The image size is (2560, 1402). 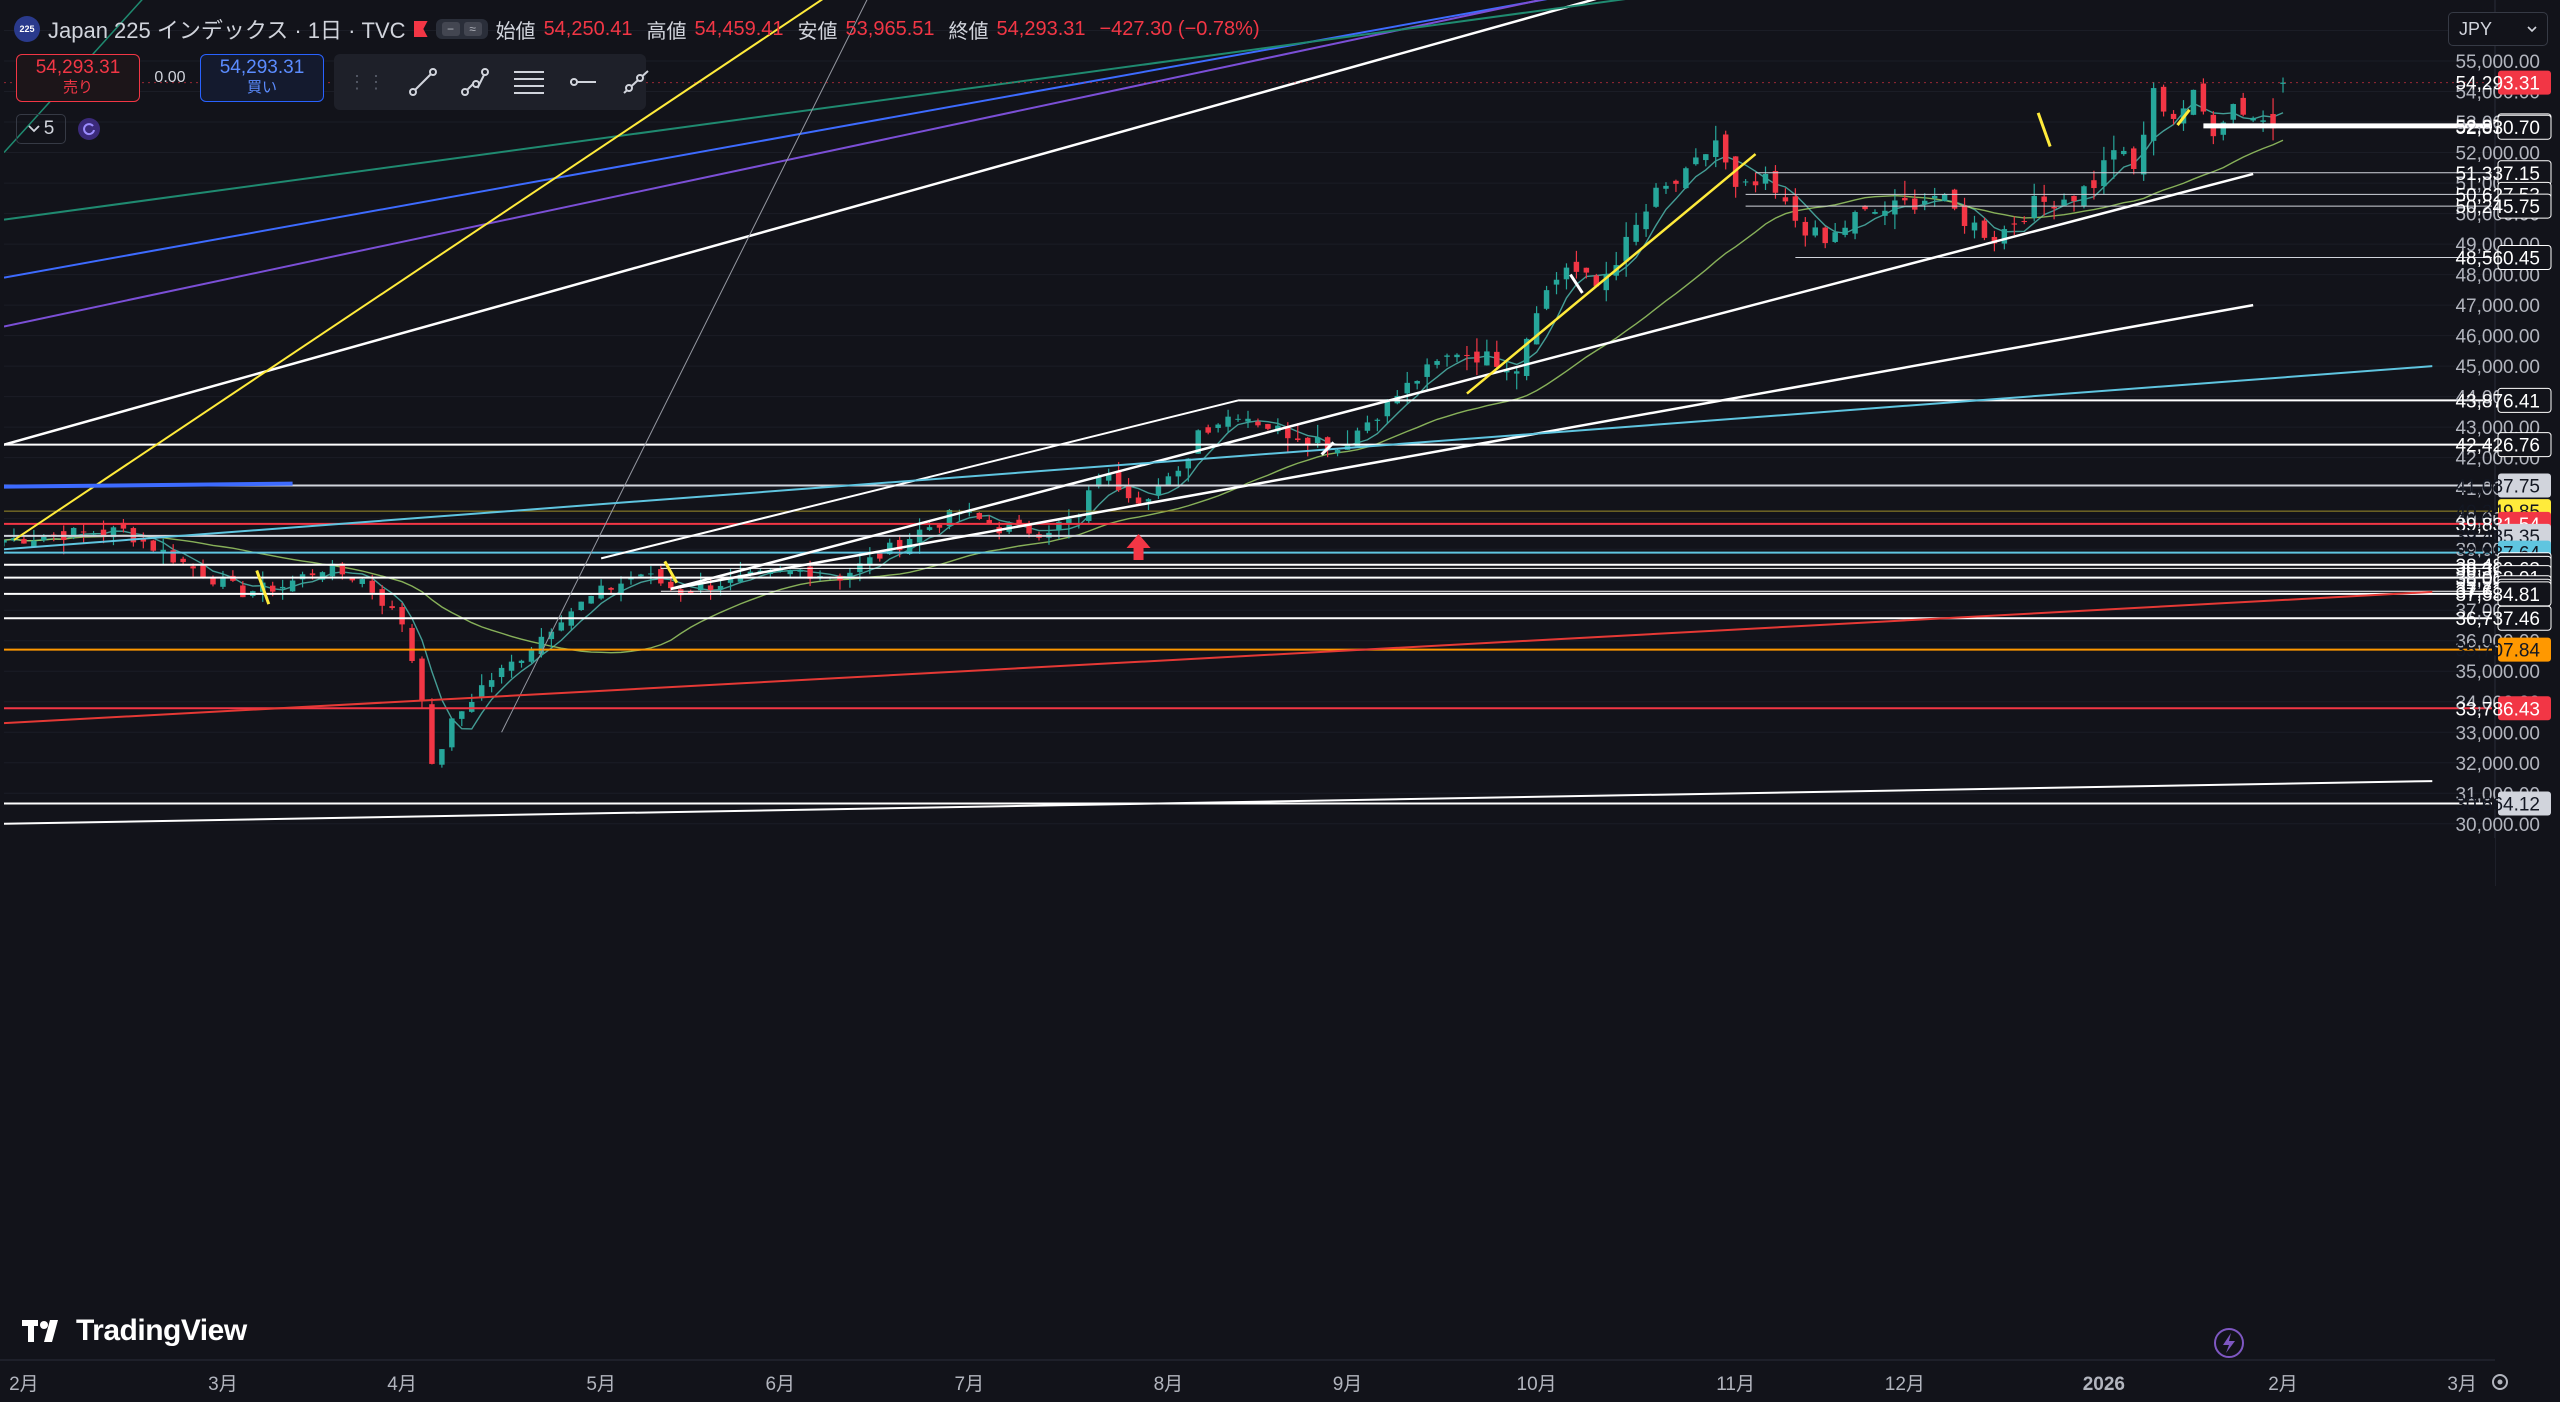 What do you see at coordinates (2497, 258) in the screenshot?
I see `price-label-text: 48,560.45` at bounding box center [2497, 258].